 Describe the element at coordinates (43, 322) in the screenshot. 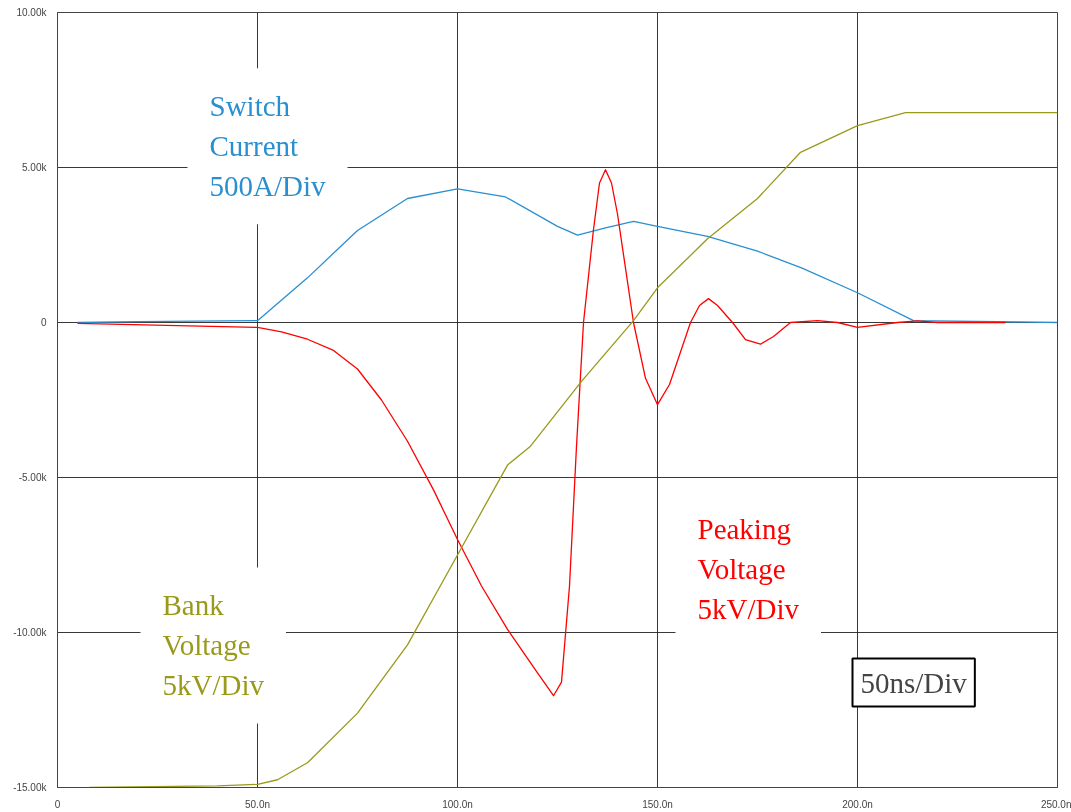

I see `y-tick-label: 0` at that location.